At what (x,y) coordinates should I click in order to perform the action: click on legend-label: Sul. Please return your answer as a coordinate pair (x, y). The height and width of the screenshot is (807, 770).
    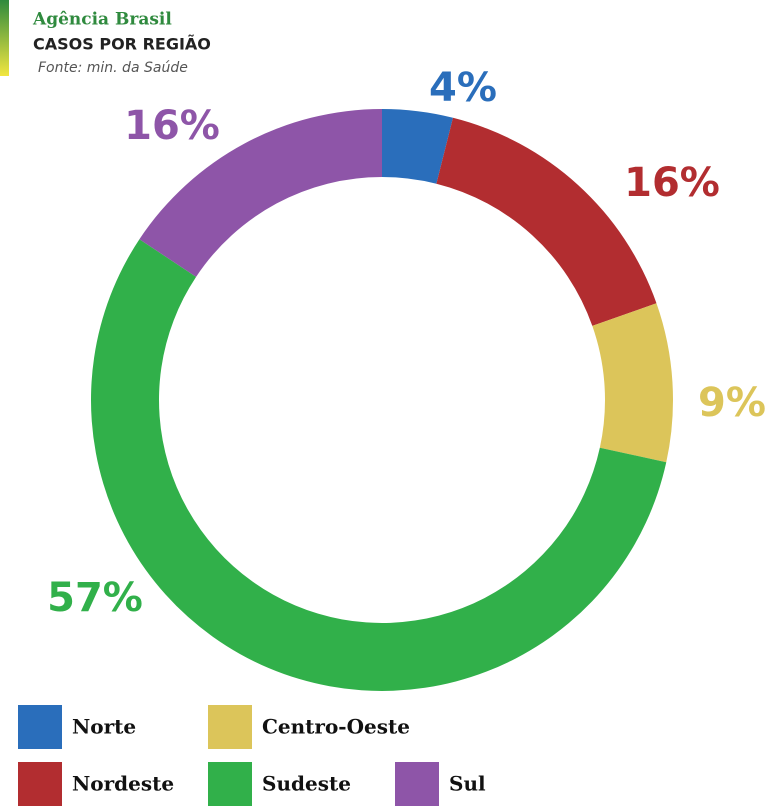
    Looking at the image, I should click on (467, 784).